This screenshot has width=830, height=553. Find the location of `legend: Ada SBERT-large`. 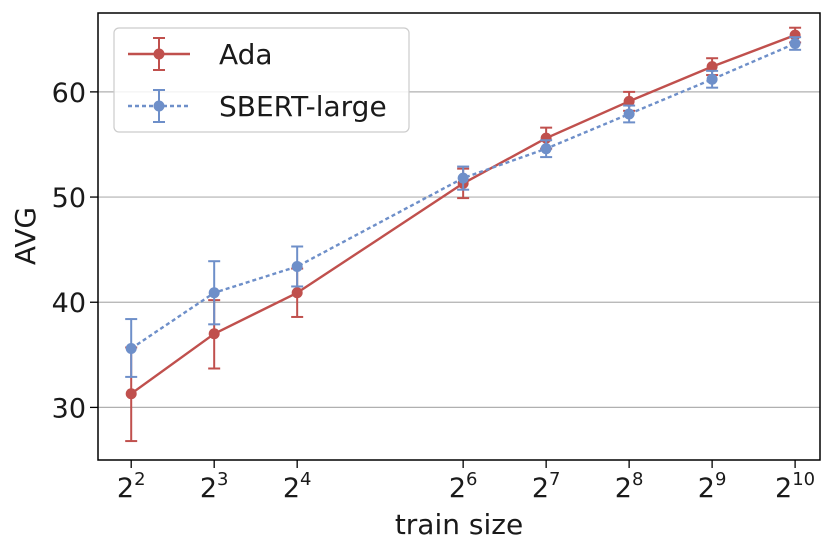

legend: Ada SBERT-large is located at coordinates (261, 80).